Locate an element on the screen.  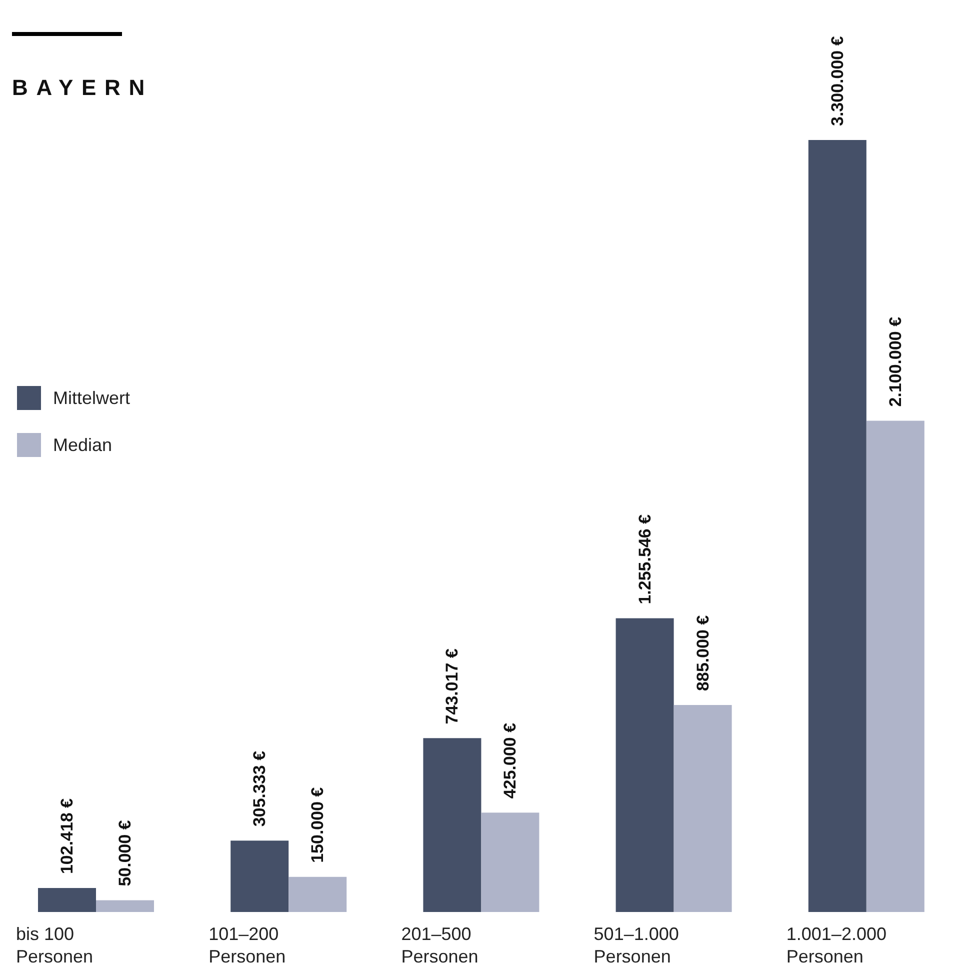
data-label: 743.017 € is located at coordinates (452, 686).